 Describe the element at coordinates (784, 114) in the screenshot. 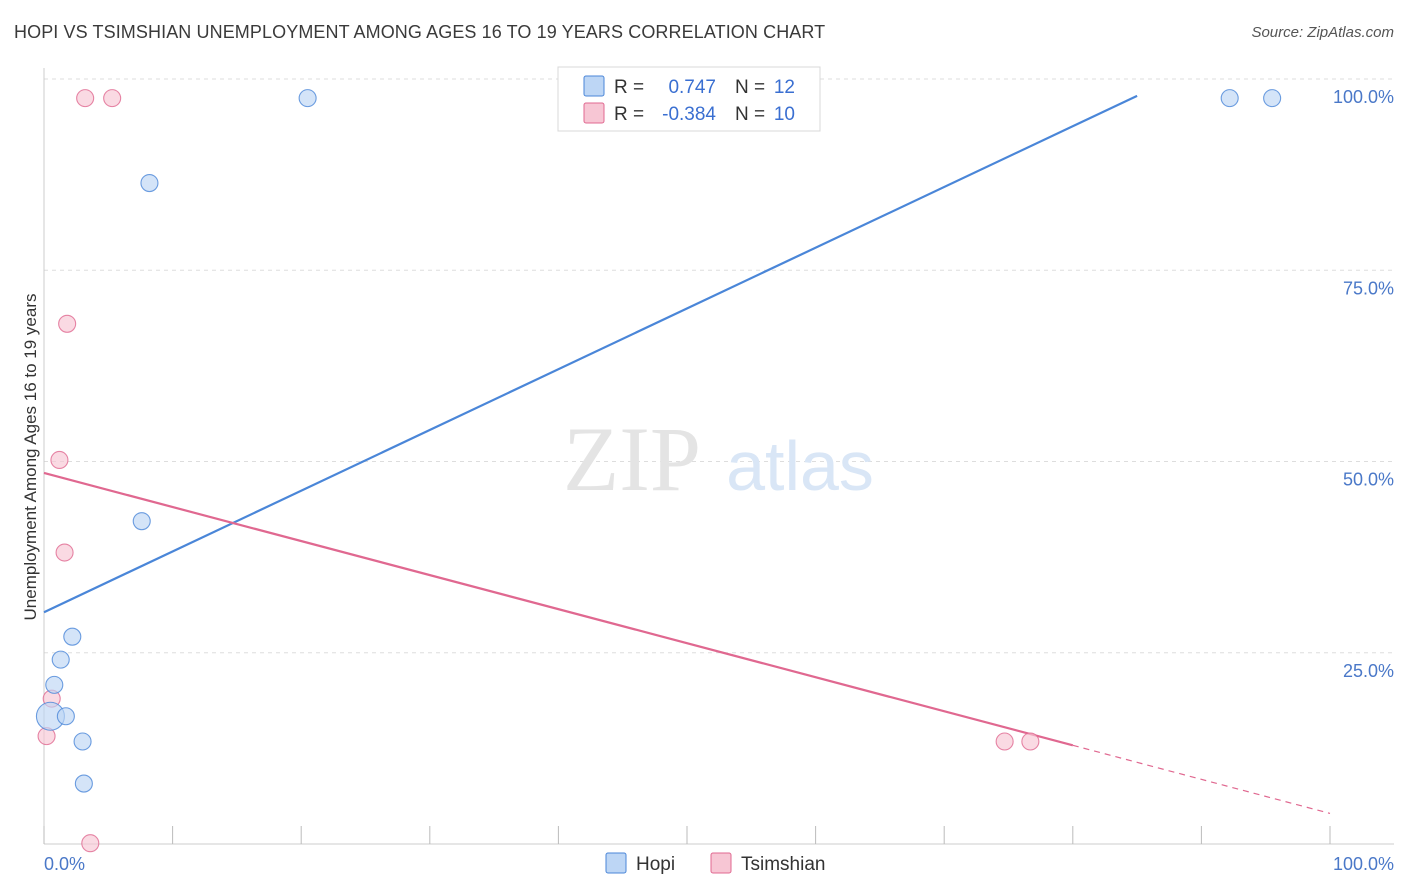

I see `legend-tsimshian-n-value: 10` at that location.